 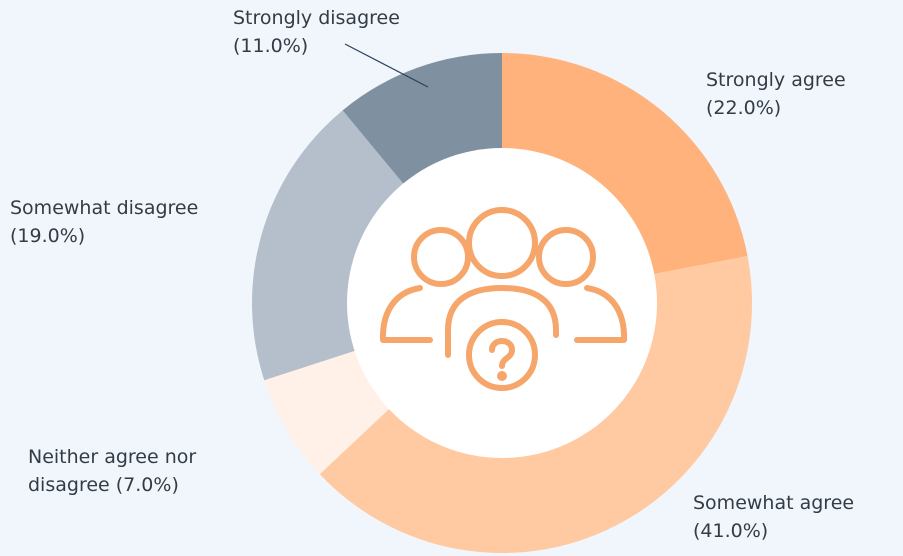 I want to click on category-name: Somewhat agree, so click(x=774, y=503).